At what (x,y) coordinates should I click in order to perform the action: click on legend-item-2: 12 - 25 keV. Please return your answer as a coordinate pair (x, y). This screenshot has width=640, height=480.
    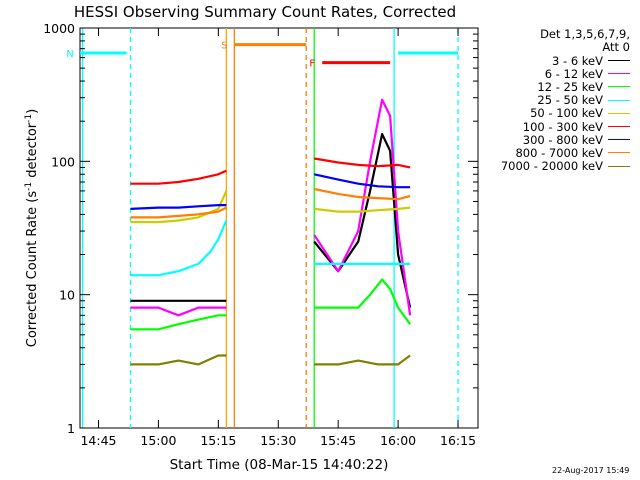
    Looking at the image, I should click on (554, 86).